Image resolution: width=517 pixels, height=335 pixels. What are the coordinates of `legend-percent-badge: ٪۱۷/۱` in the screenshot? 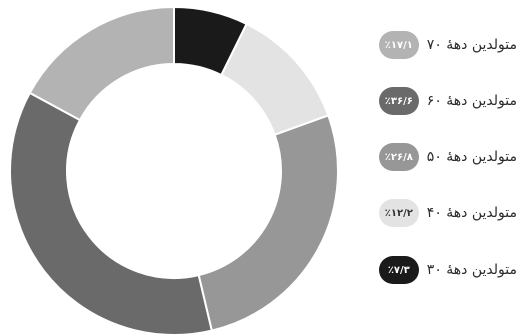 It's located at (398, 45).